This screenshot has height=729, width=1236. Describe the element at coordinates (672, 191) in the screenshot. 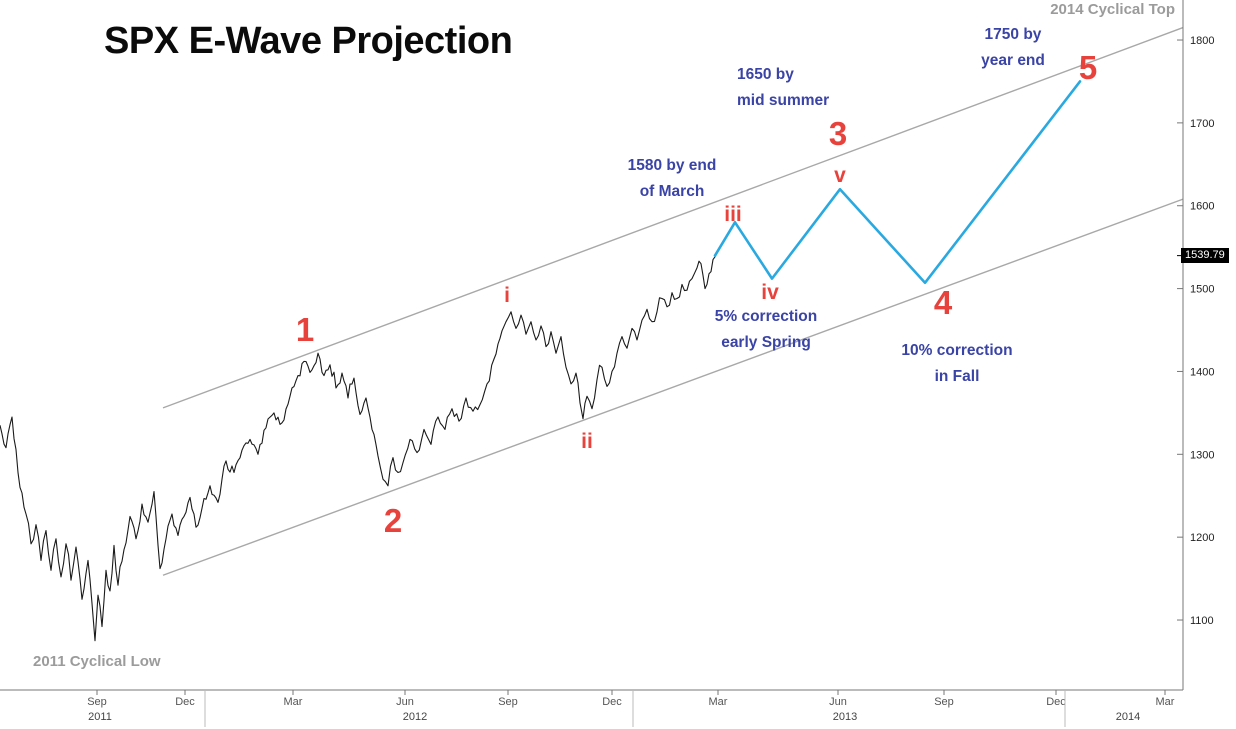

I see `annotation-line: of March` at that location.